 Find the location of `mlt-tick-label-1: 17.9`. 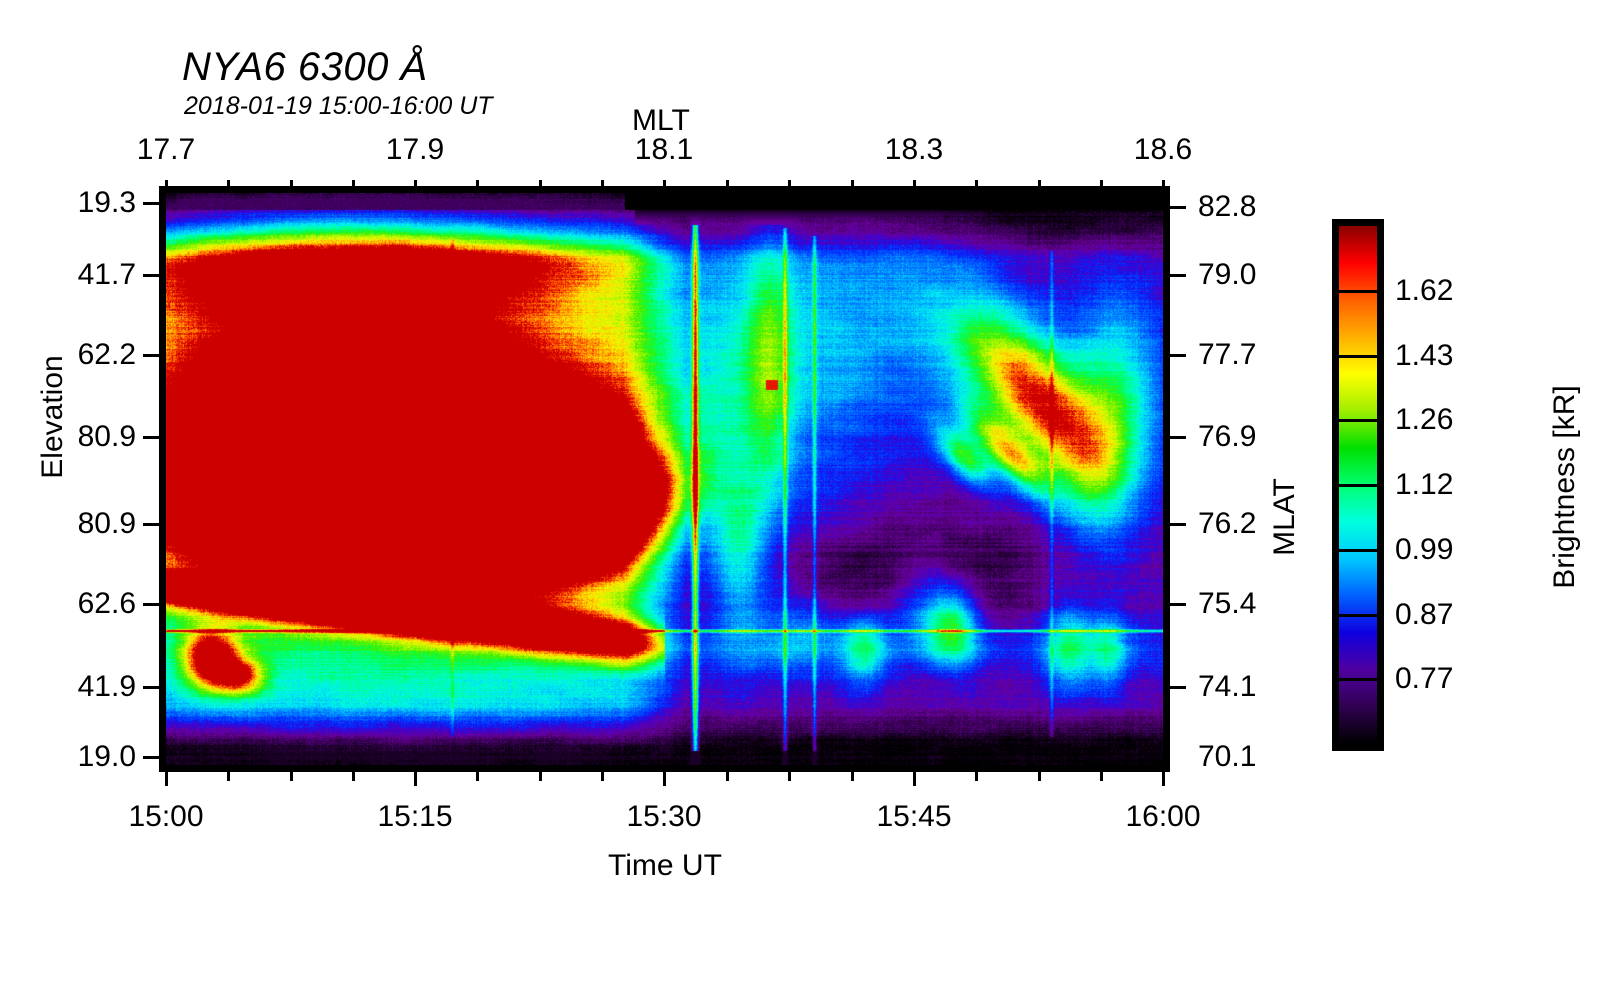

mlt-tick-label-1: 17.9 is located at coordinates (415, 149).